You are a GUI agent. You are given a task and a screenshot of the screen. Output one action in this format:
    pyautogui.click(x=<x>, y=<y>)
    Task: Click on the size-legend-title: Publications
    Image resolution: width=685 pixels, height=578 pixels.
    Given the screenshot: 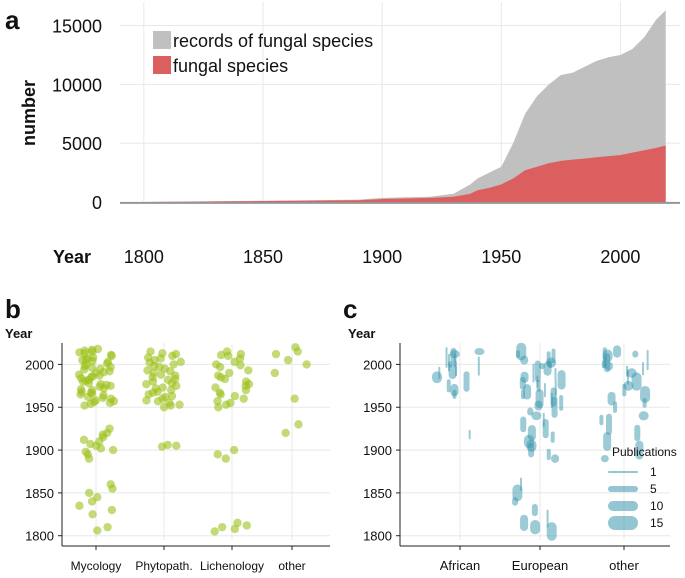 What is the action you would take?
    pyautogui.click(x=644, y=452)
    